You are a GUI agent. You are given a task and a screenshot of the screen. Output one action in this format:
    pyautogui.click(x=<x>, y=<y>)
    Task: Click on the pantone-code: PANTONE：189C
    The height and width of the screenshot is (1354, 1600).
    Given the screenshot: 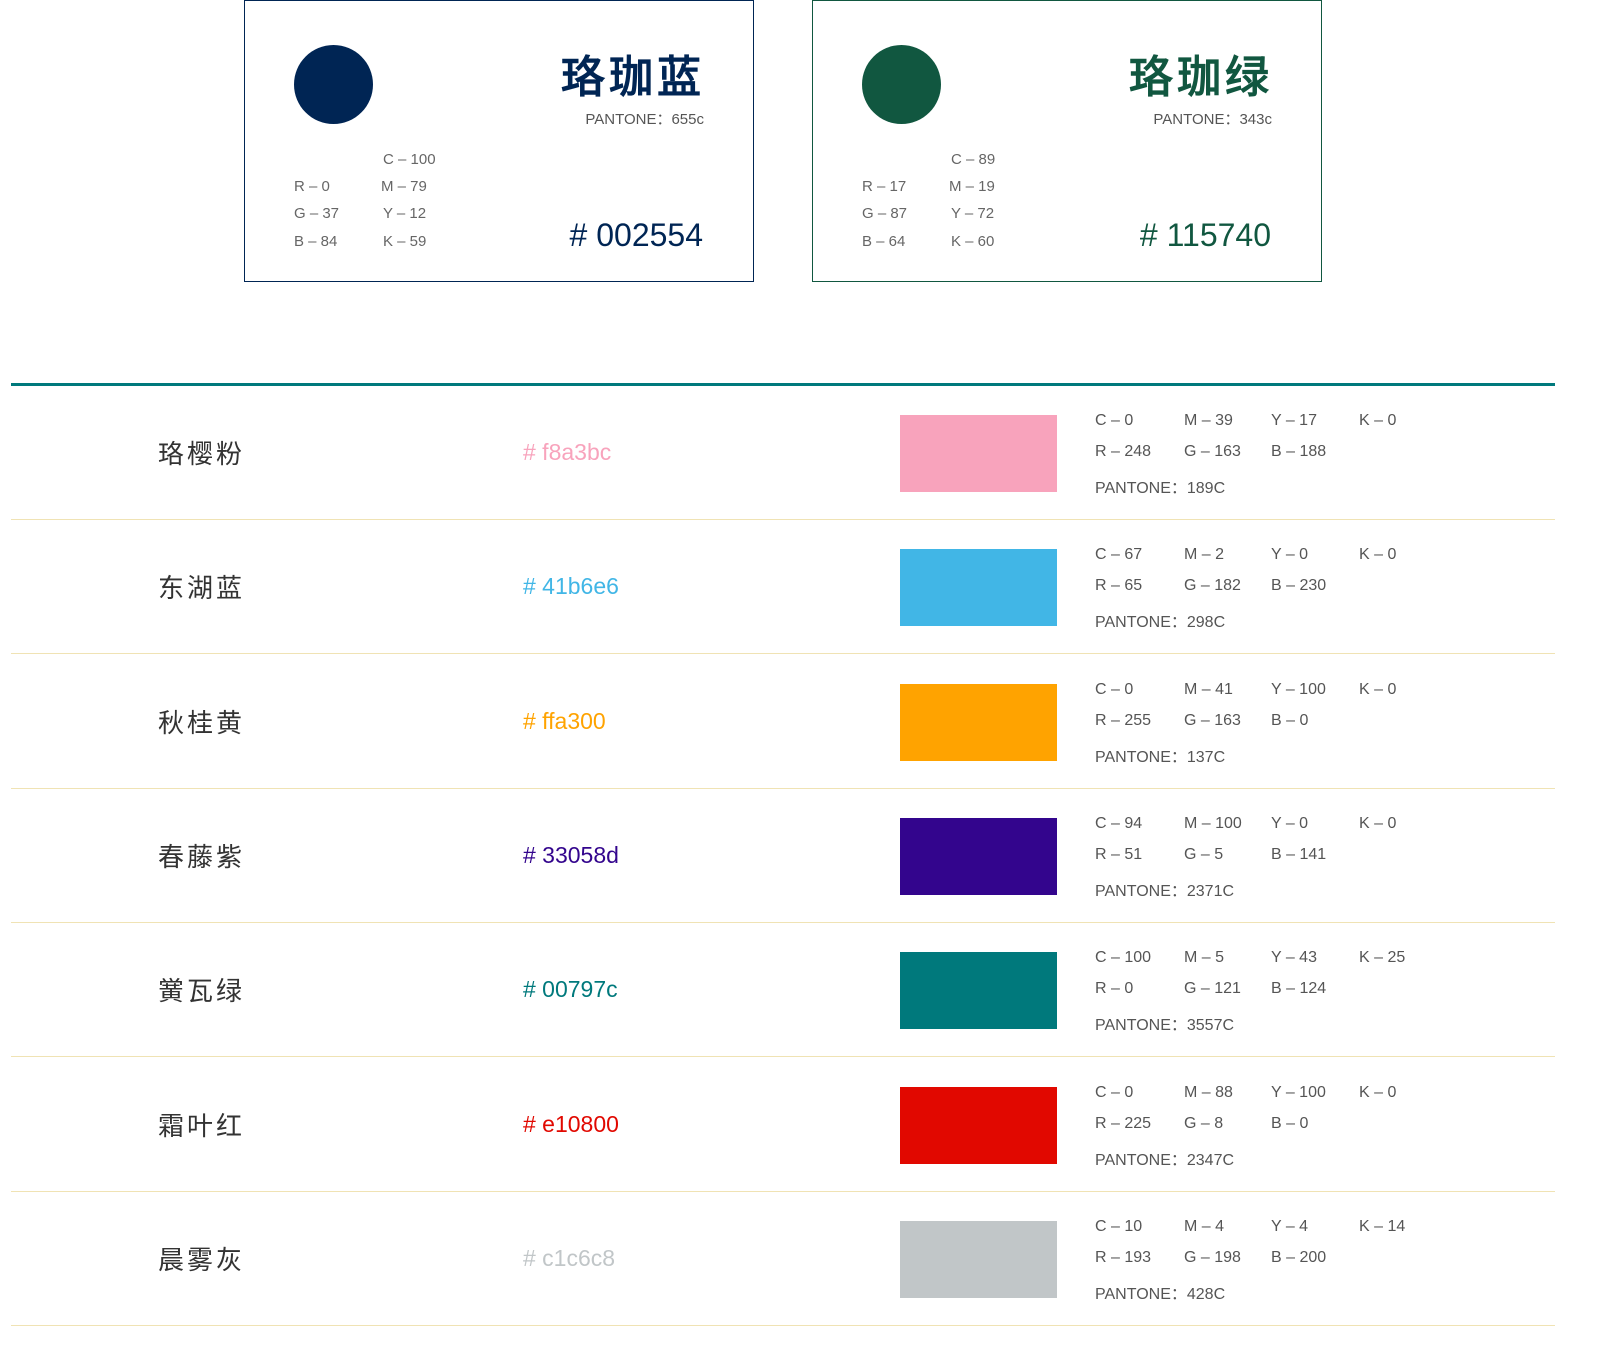 What is the action you would take?
    pyautogui.click(x=1160, y=488)
    